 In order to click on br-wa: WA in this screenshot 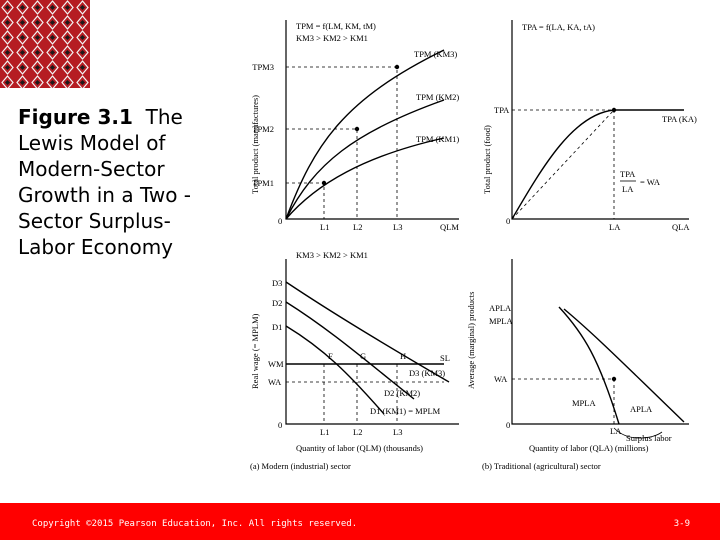, I will do `click(501, 379)`.